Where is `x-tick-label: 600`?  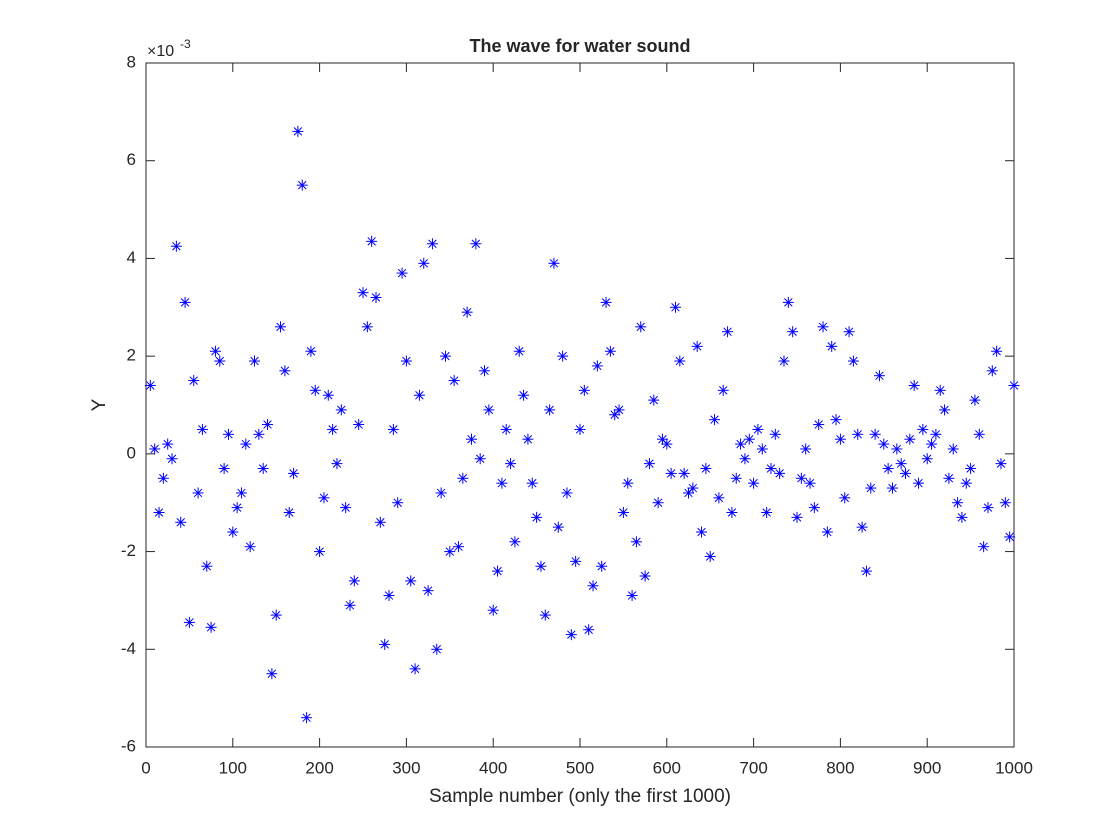 x-tick-label: 600 is located at coordinates (667, 767).